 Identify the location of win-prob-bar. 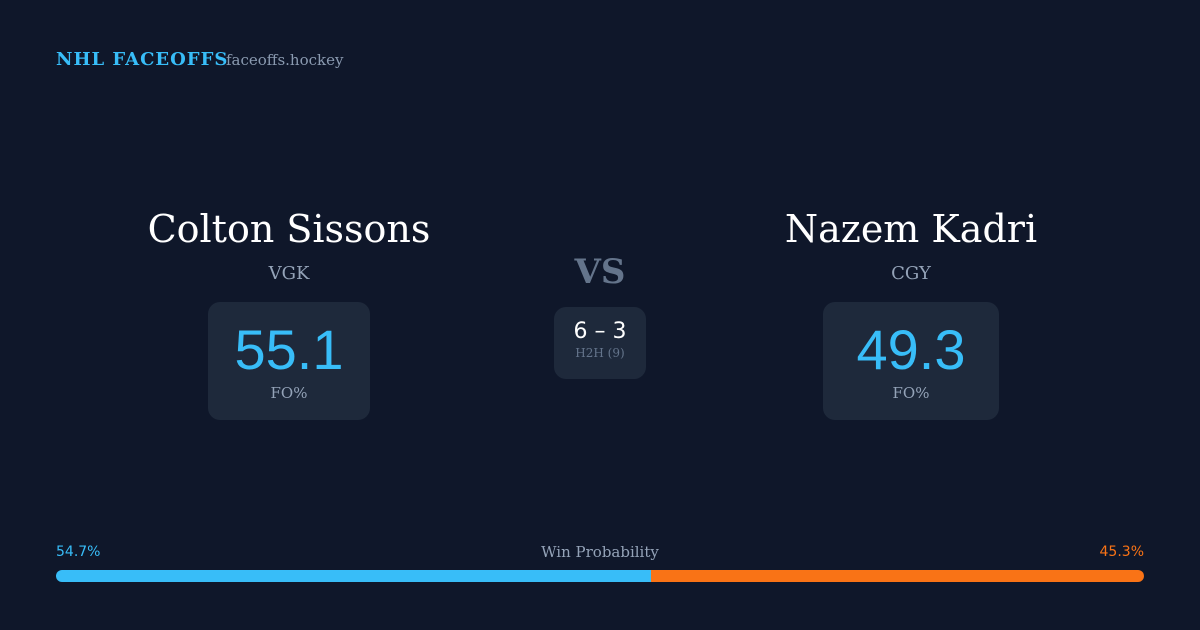
(600, 576).